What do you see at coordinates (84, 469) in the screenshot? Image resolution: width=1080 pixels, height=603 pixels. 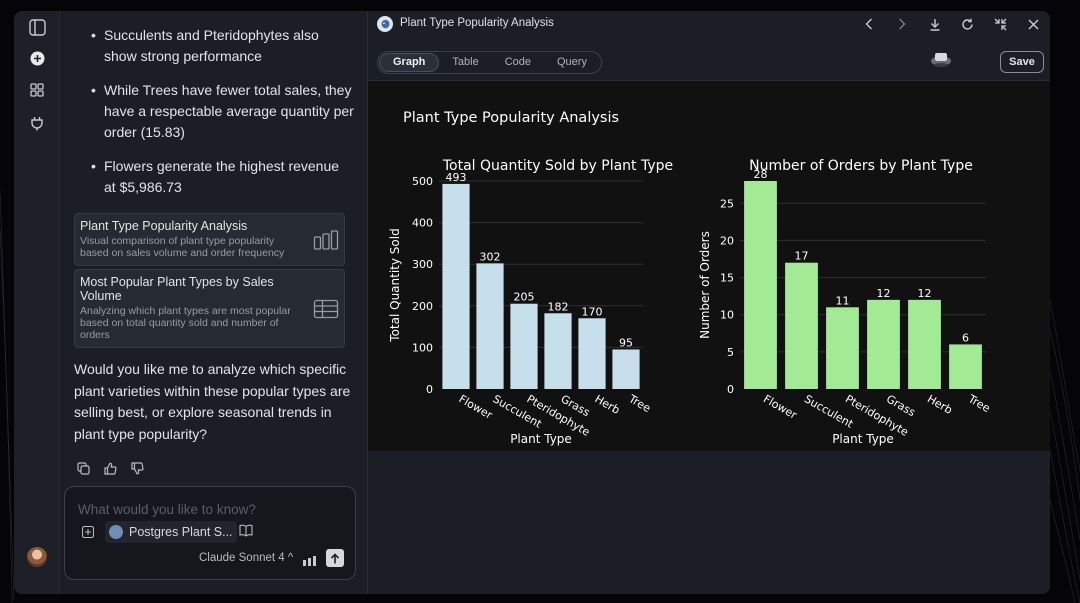 I see `copy-icon` at bounding box center [84, 469].